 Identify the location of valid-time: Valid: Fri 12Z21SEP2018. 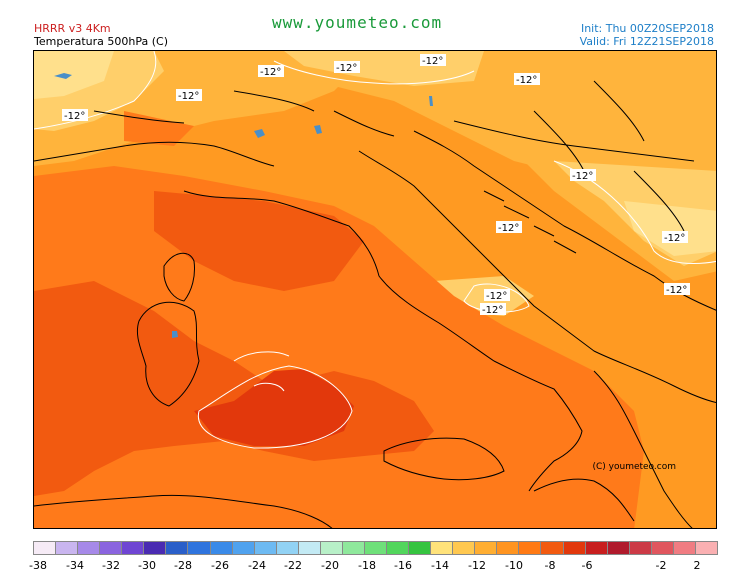
(646, 41).